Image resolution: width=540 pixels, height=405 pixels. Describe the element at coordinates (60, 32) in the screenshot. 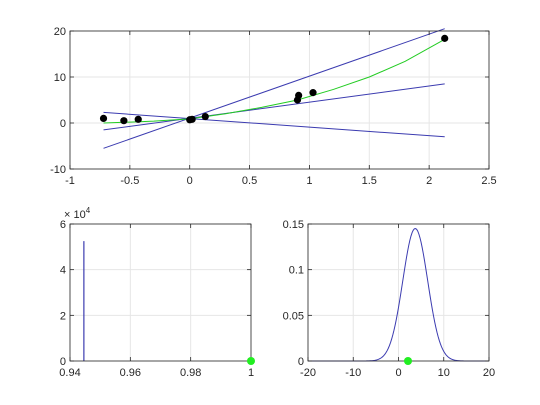

I see `y-tick-label: 20` at that location.